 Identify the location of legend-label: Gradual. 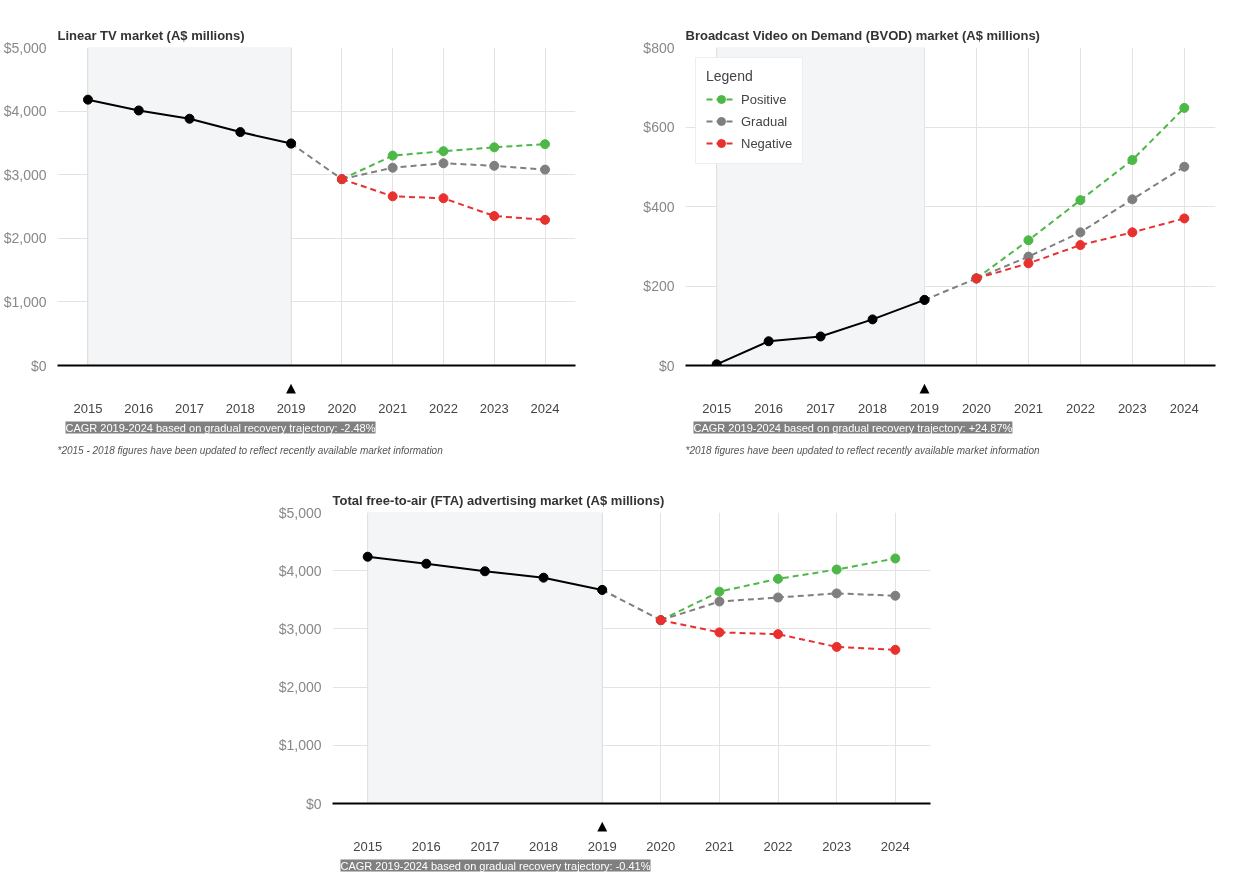
(764, 121).